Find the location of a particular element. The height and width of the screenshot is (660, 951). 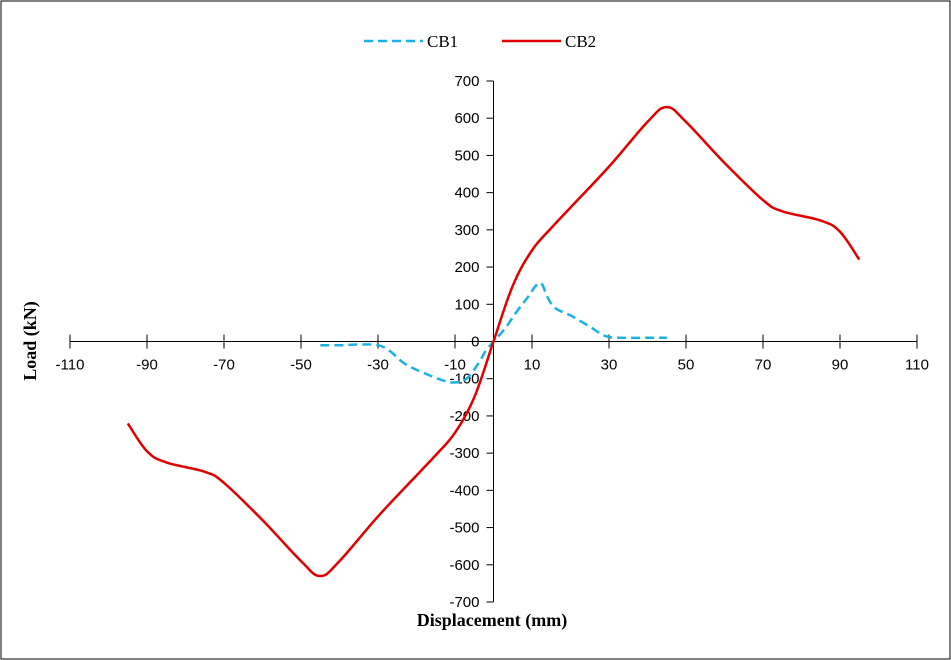

y-tick-label: -600 is located at coordinates (464, 565).